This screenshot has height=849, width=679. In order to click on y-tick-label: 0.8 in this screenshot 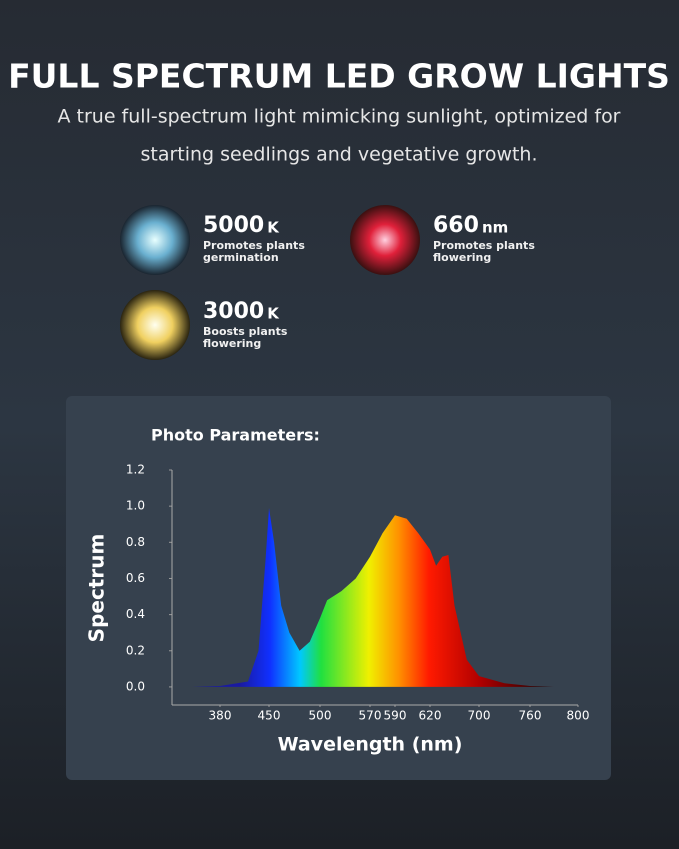, I will do `click(135, 542)`.